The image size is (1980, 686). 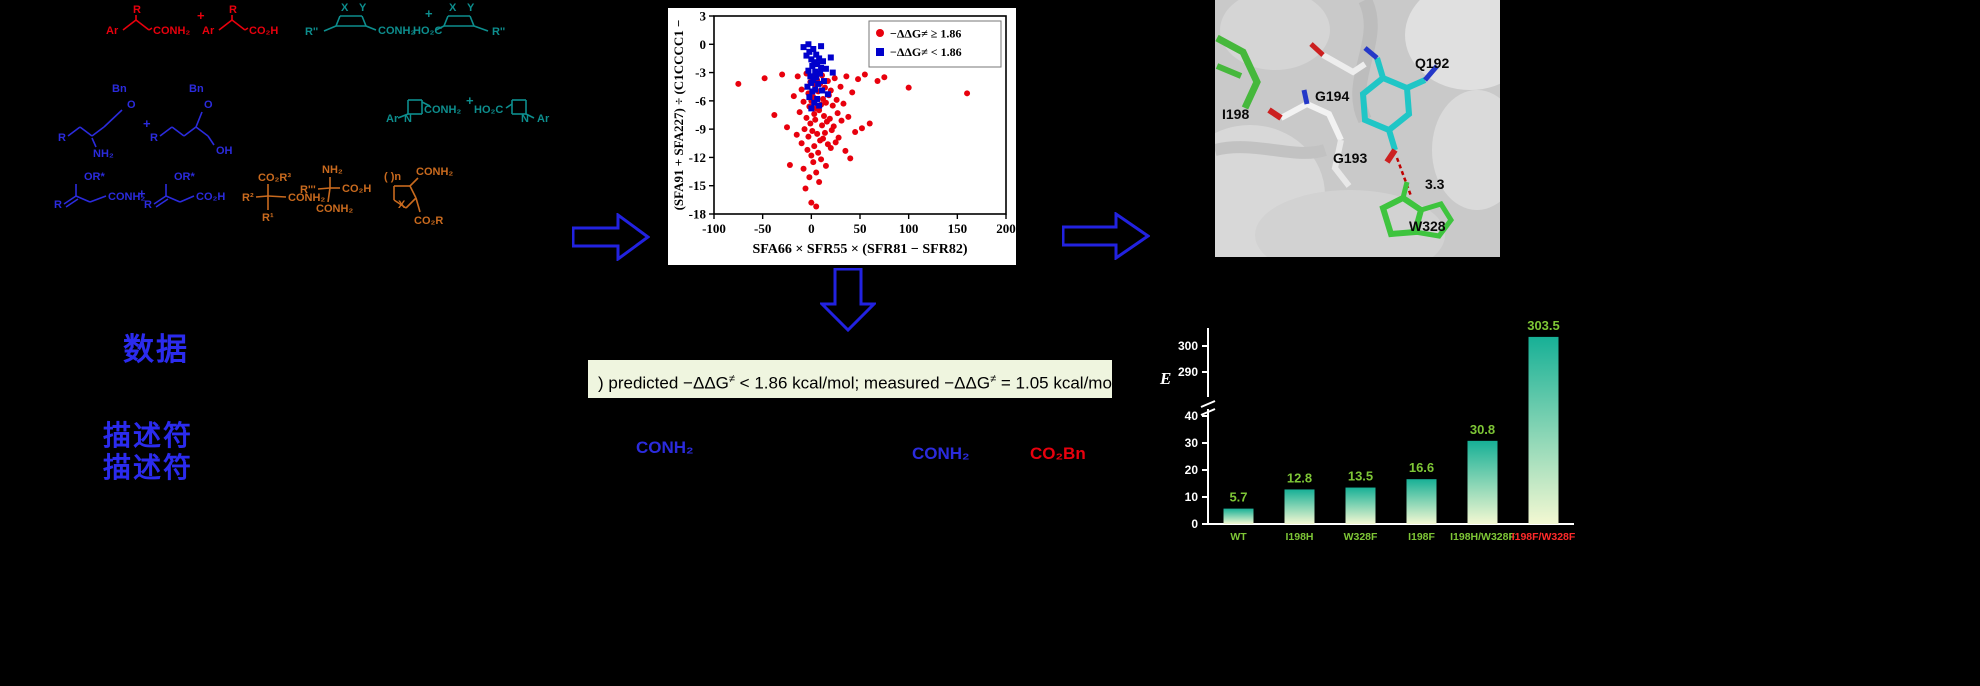 I want to click on azetidine-pair-label: Ar, so click(x=543, y=119).